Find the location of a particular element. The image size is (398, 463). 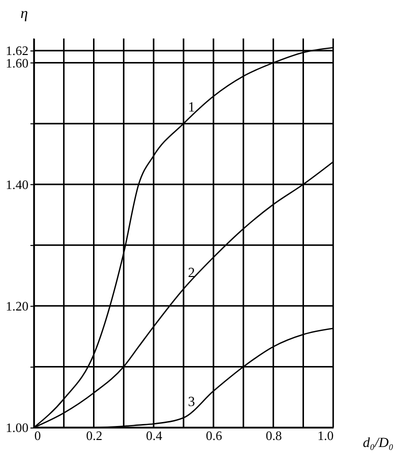

series-label: 2 is located at coordinates (192, 273).